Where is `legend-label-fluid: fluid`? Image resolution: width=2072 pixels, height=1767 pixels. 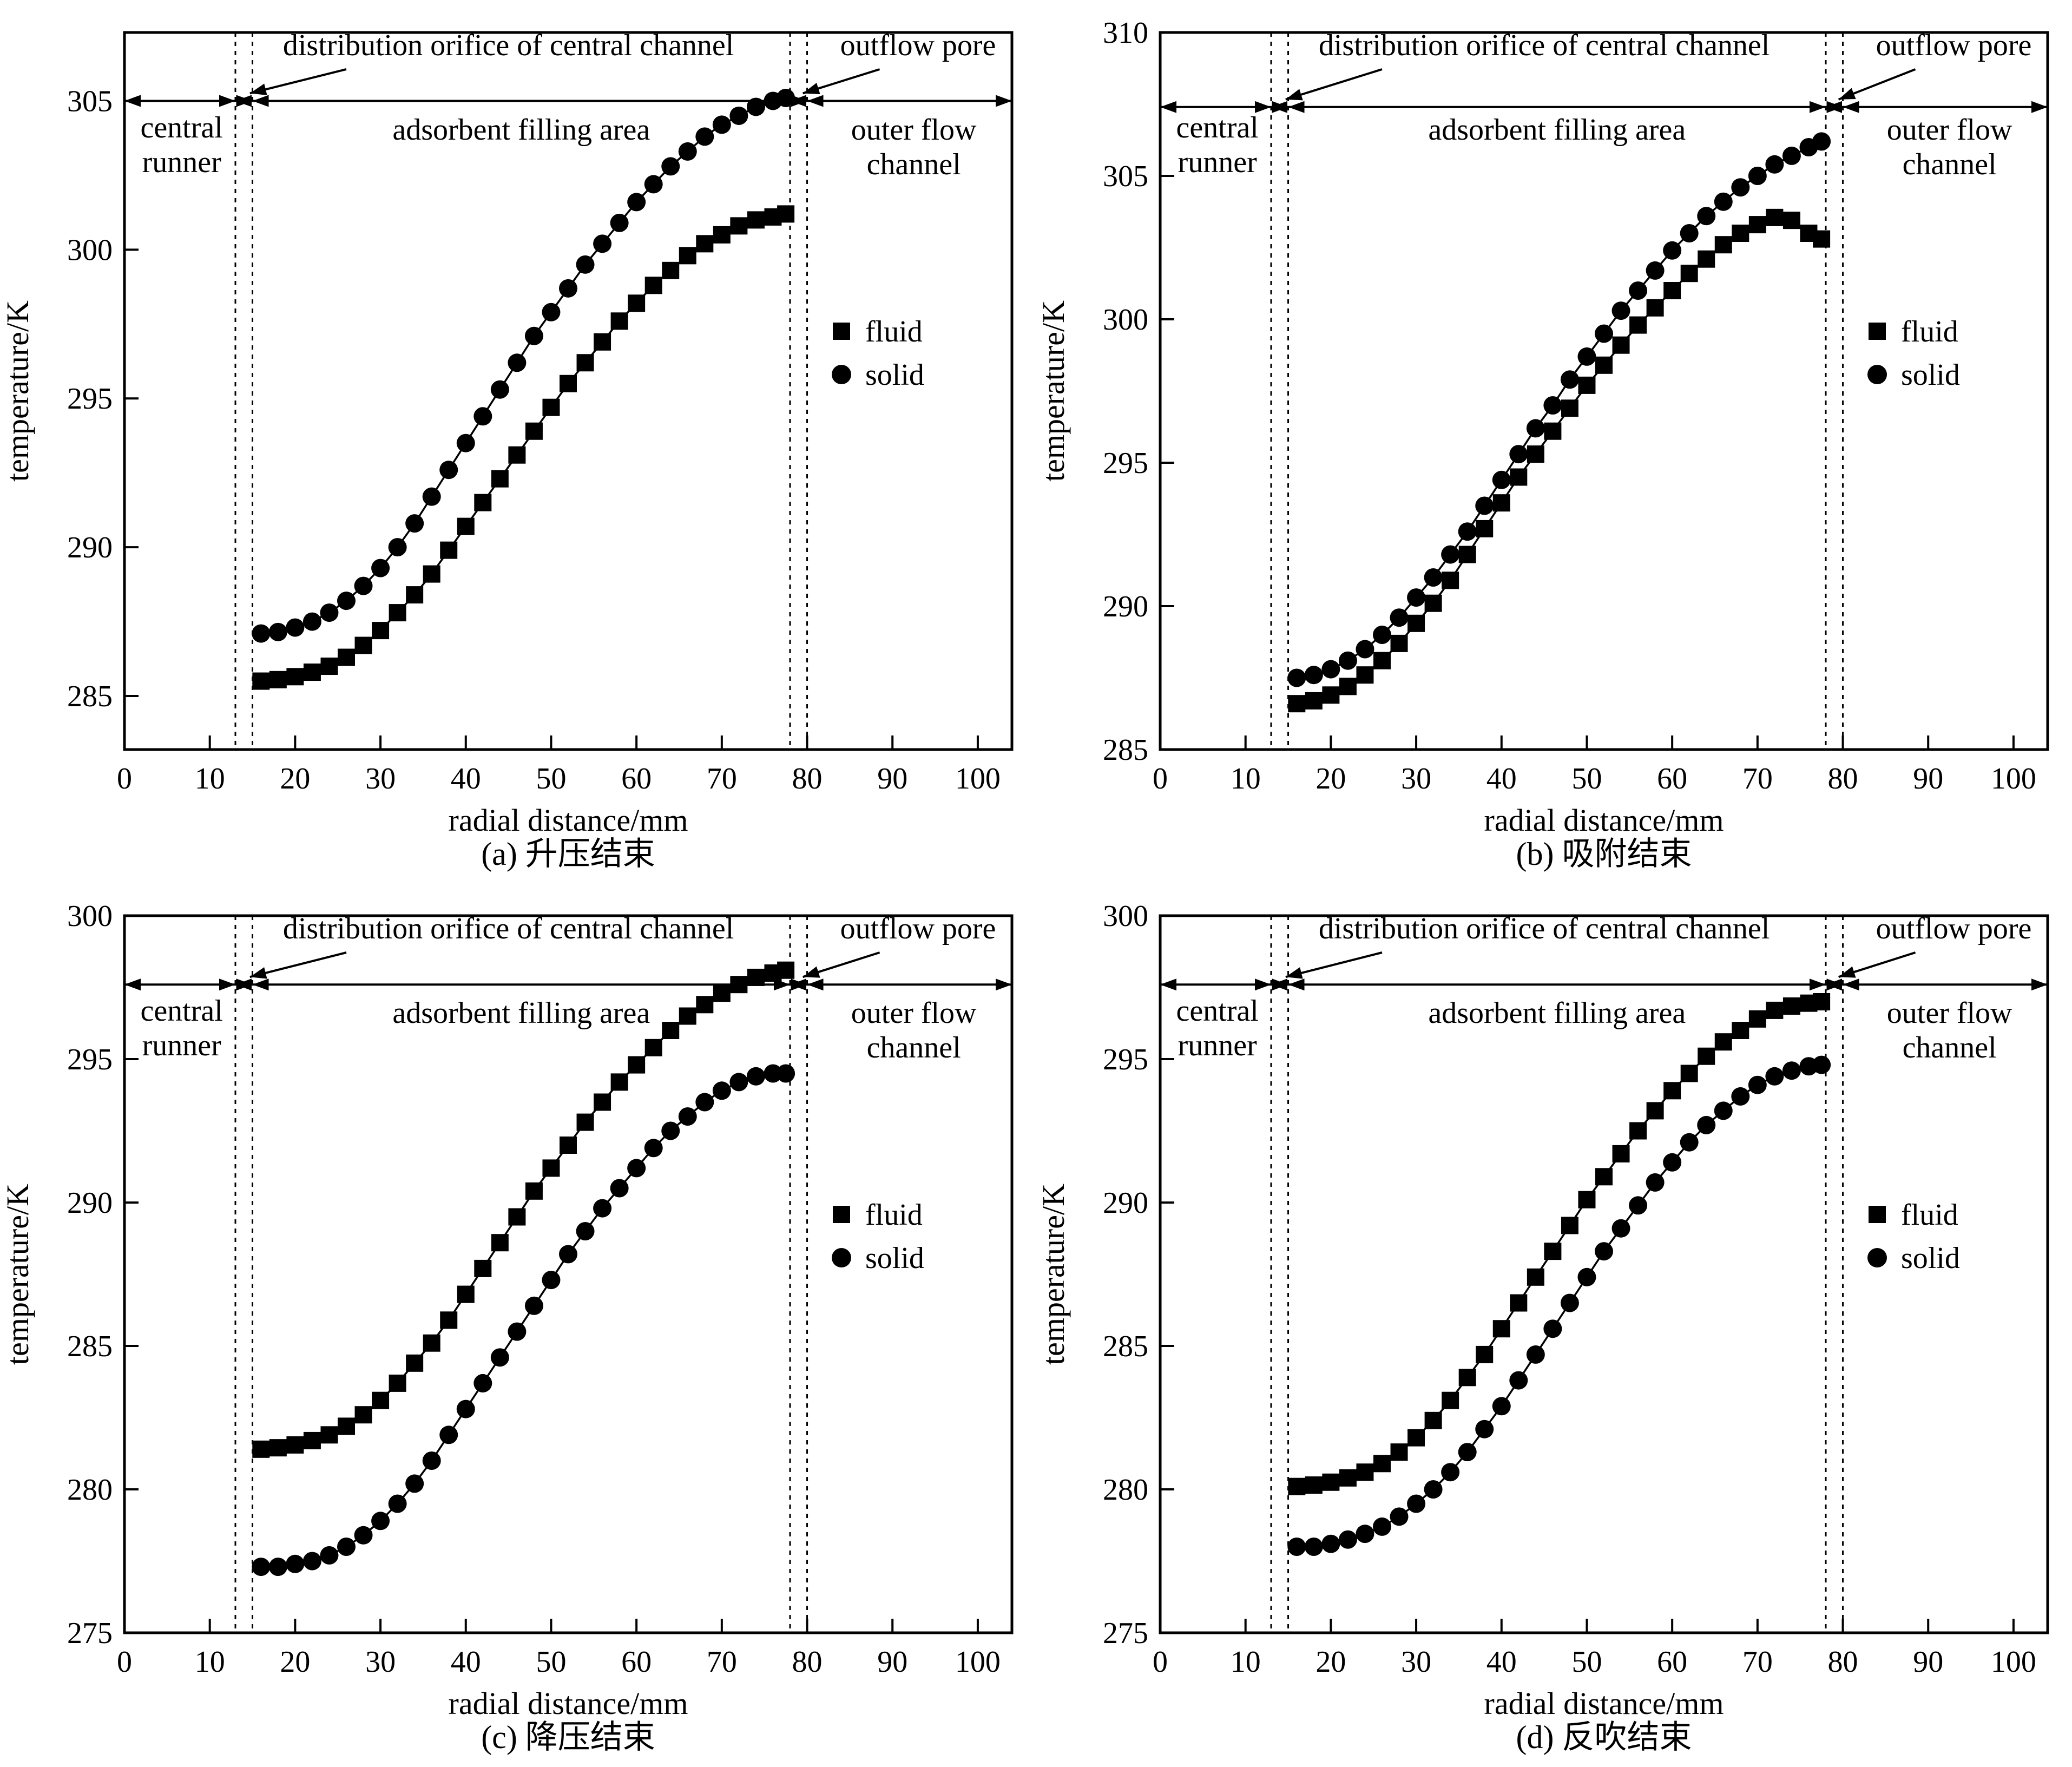
legend-label-fluid: fluid is located at coordinates (894, 332).